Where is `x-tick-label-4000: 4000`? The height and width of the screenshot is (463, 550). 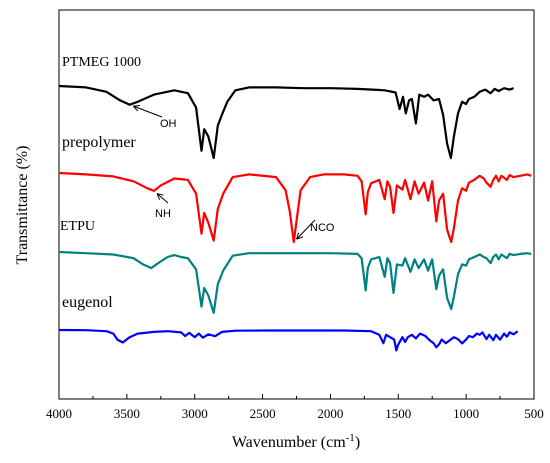
x-tick-label-4000: 4000 is located at coordinates (59, 413).